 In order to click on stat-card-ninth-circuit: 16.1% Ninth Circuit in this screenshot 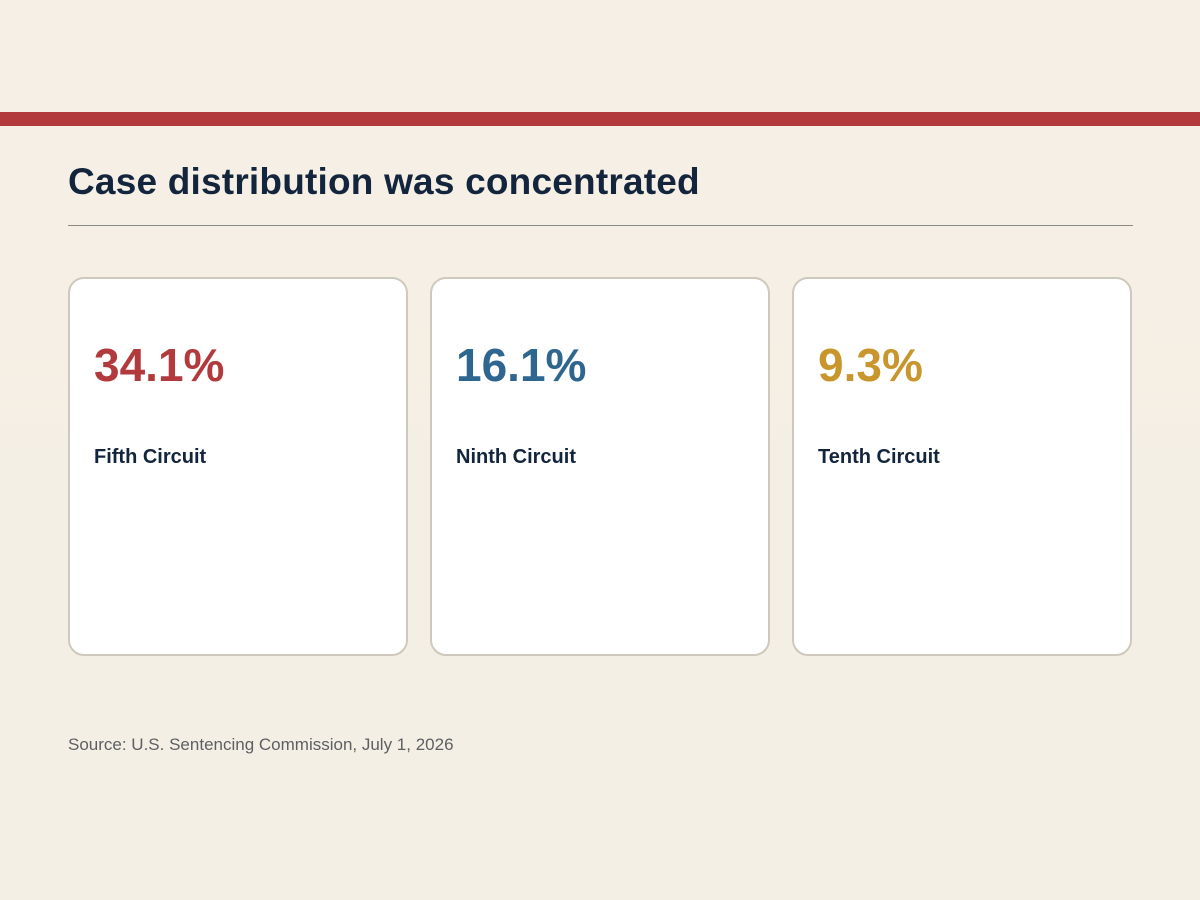, I will do `click(600, 466)`.